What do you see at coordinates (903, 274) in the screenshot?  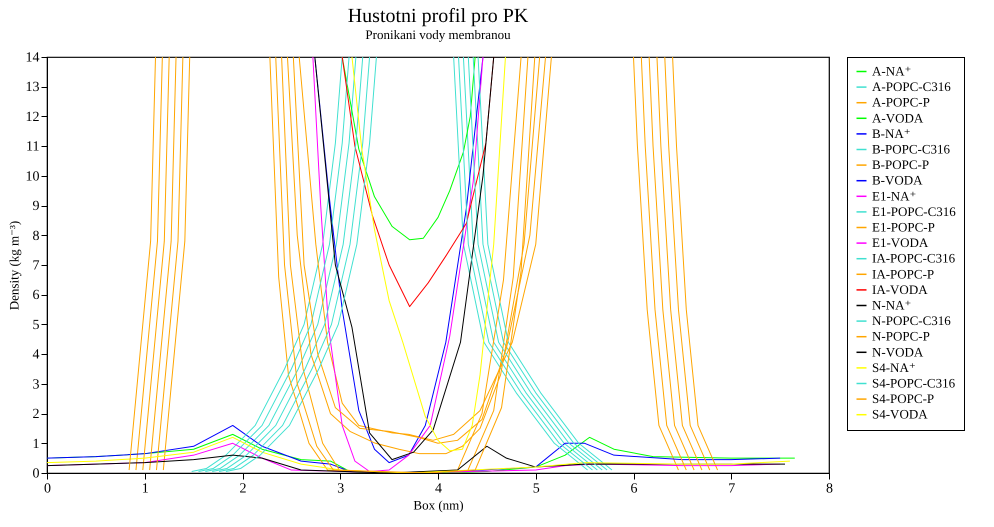 I see `legend-label: IA-POPC-P` at bounding box center [903, 274].